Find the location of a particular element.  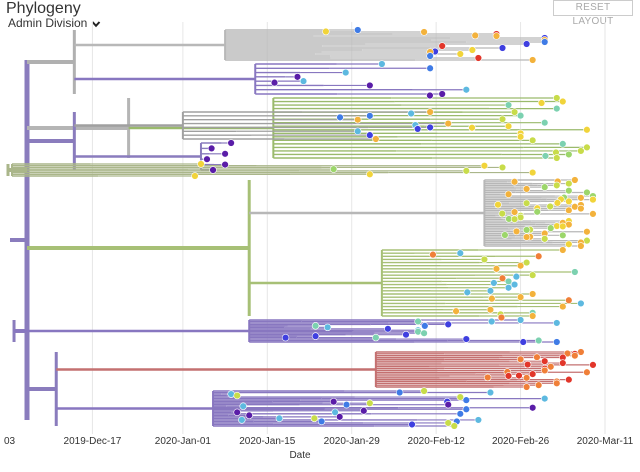

color-by-dropdown: Admin Division is located at coordinates (54, 23).